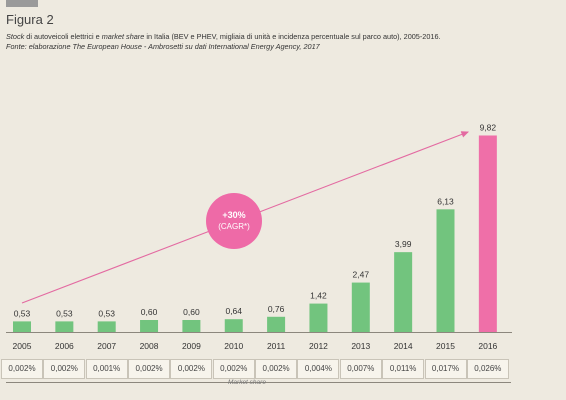 This screenshot has height=400, width=566. Describe the element at coordinates (191, 369) in the screenshot. I see `market-share-cell-2009: 0,002%` at that location.